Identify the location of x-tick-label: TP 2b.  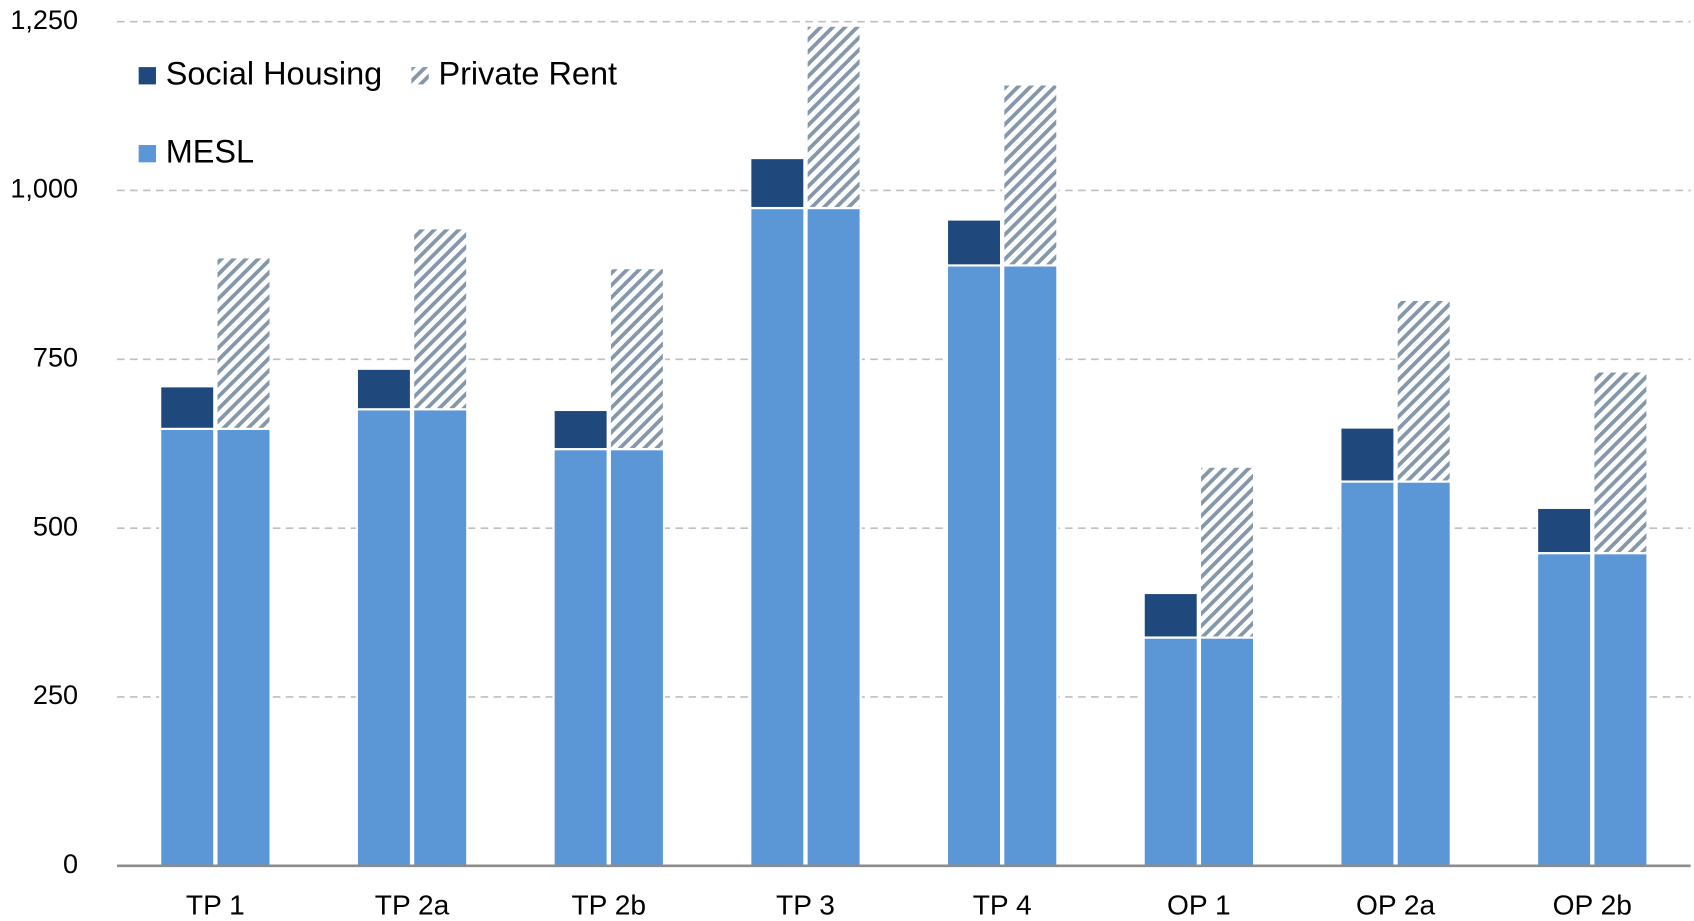
(609, 904).